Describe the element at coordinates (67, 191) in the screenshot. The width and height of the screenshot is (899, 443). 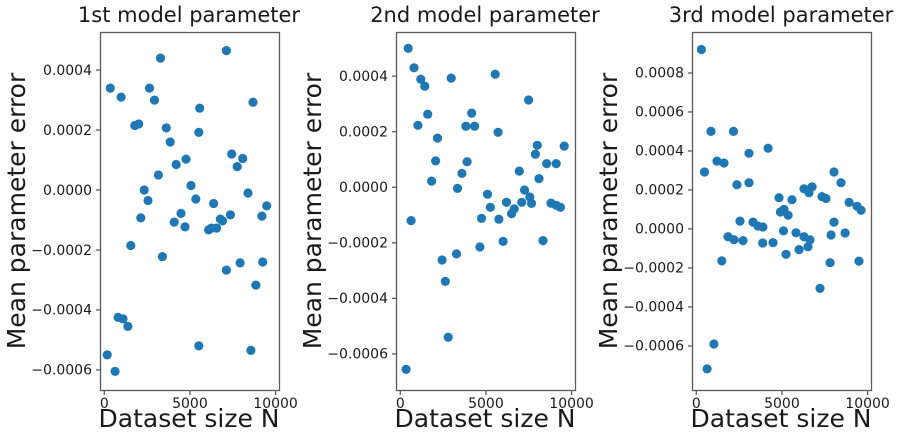
I see `subplot-1-y-tick-label: 0.0000` at that location.